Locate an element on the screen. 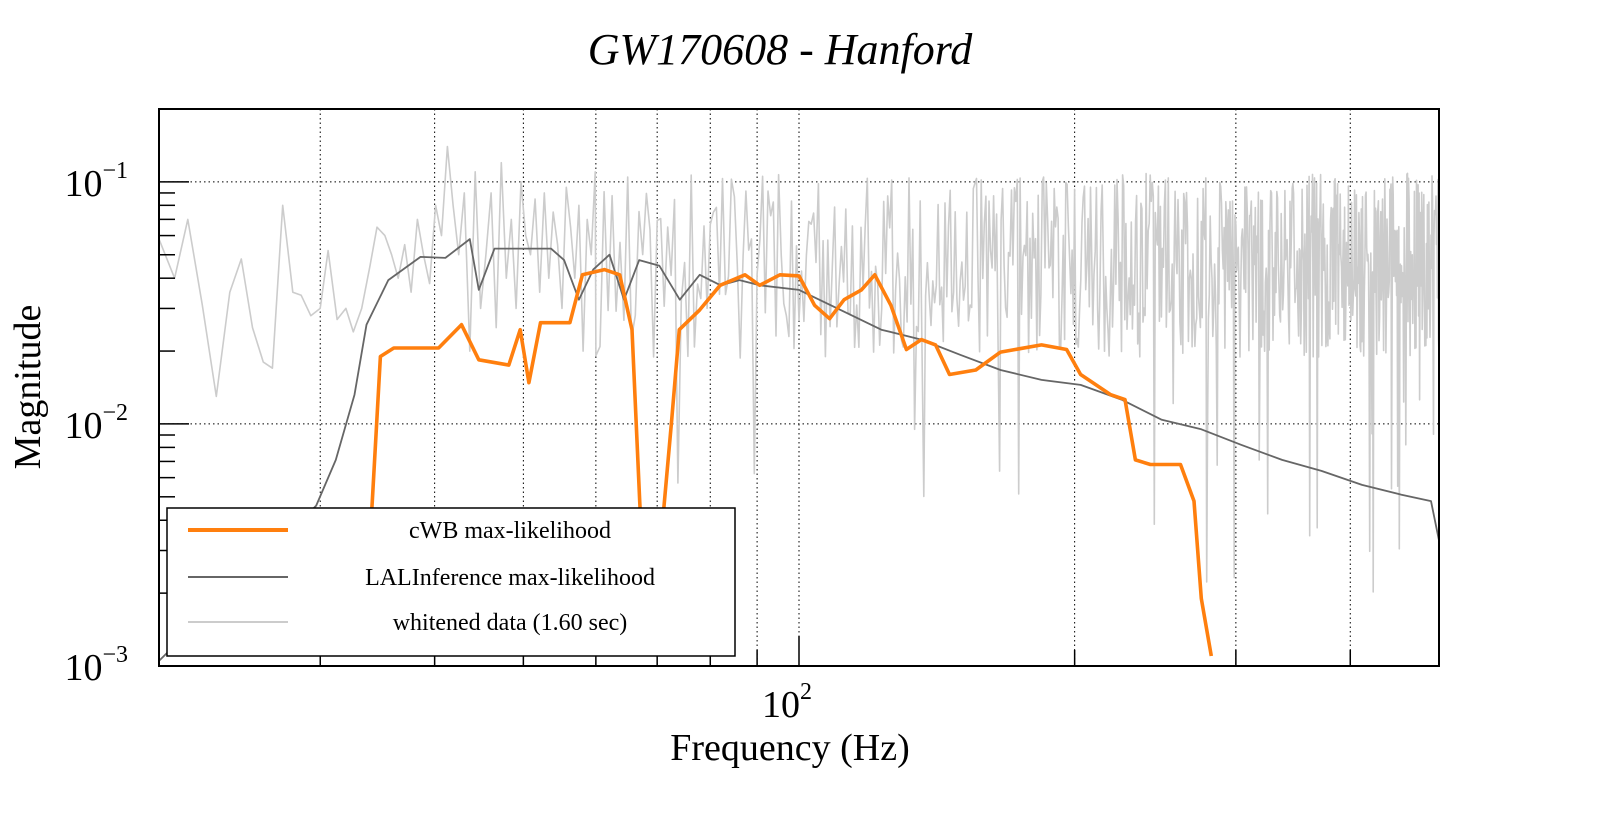 Image resolution: width=1599 pixels, height=813 pixels. y-axis-label: Magnitude is located at coordinates (28, 387).